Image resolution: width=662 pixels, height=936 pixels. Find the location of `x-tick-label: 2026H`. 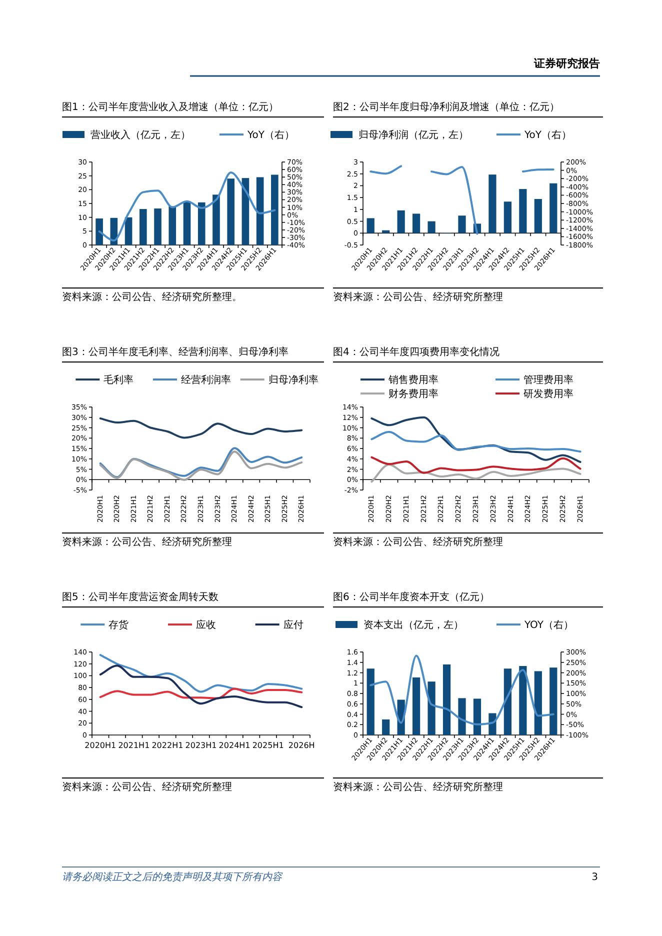

x-tick-label: 2026H is located at coordinates (301, 745).